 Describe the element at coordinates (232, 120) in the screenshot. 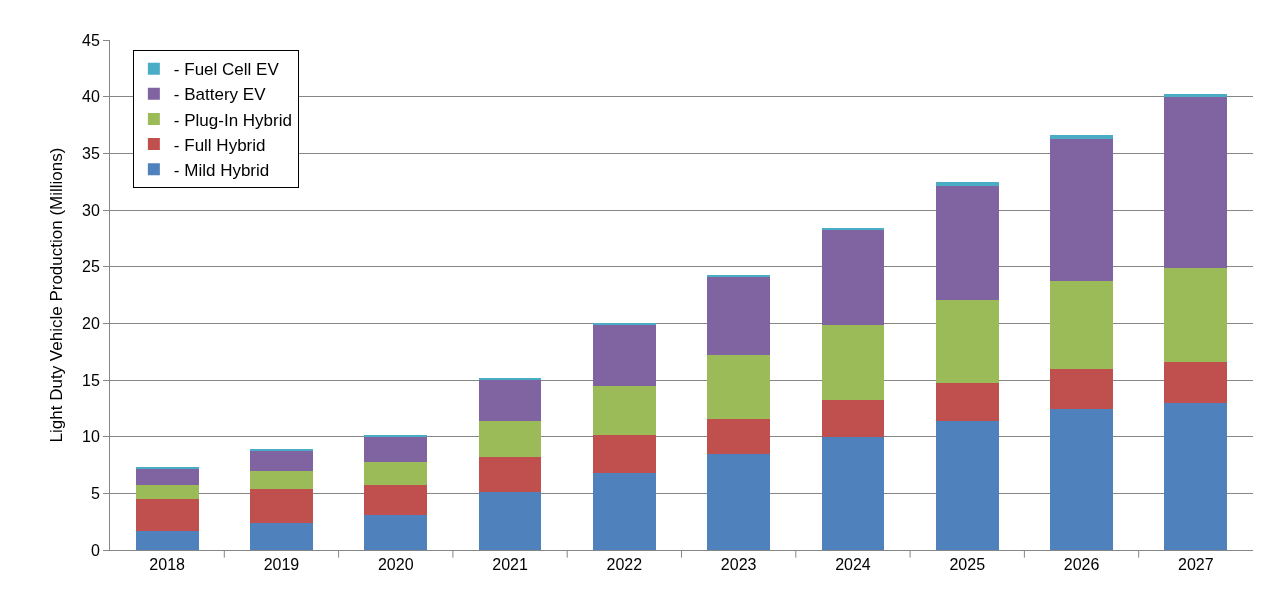

I see `legend-label: - Plug-In Hybrid` at that location.